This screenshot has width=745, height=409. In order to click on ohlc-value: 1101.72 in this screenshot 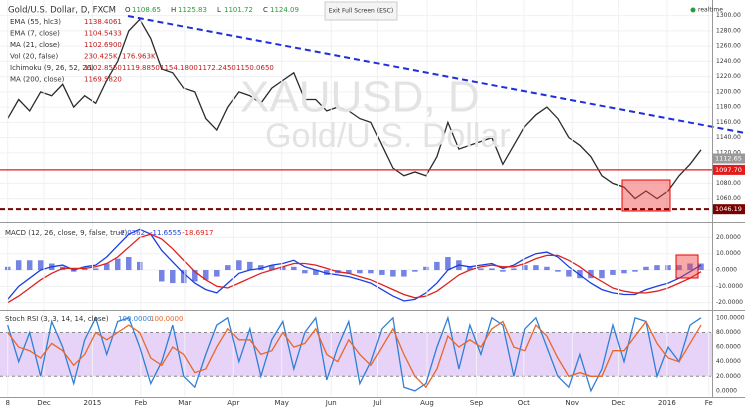, I will do `click(238, 10)`.